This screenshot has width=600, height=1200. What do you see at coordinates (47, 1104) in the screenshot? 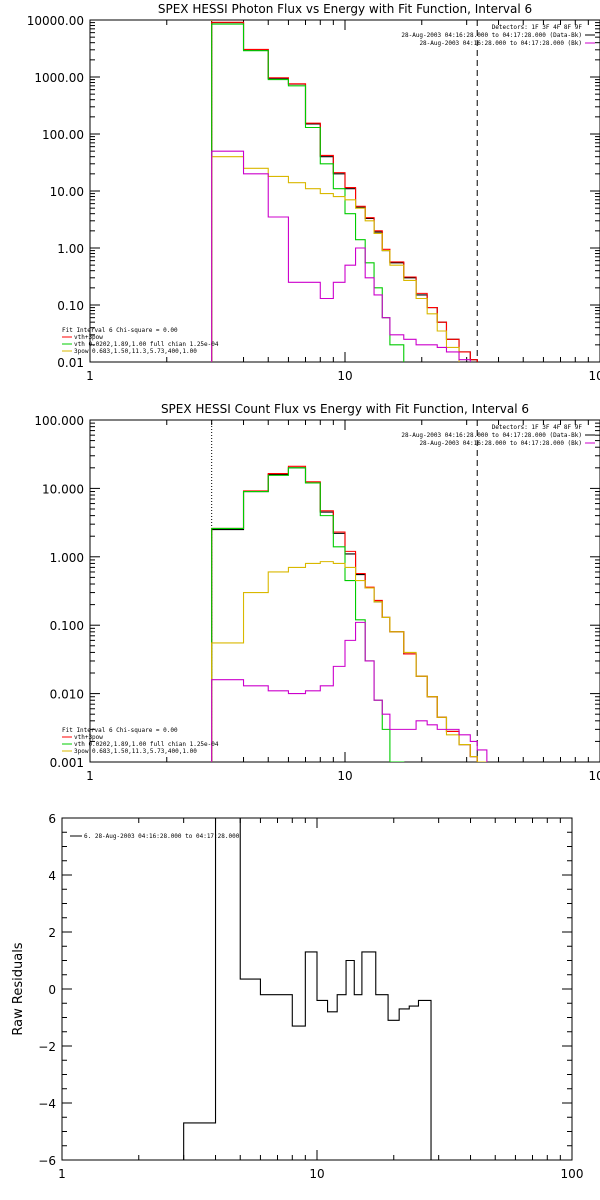
I see `y-tick-label: −4` at bounding box center [47, 1104].